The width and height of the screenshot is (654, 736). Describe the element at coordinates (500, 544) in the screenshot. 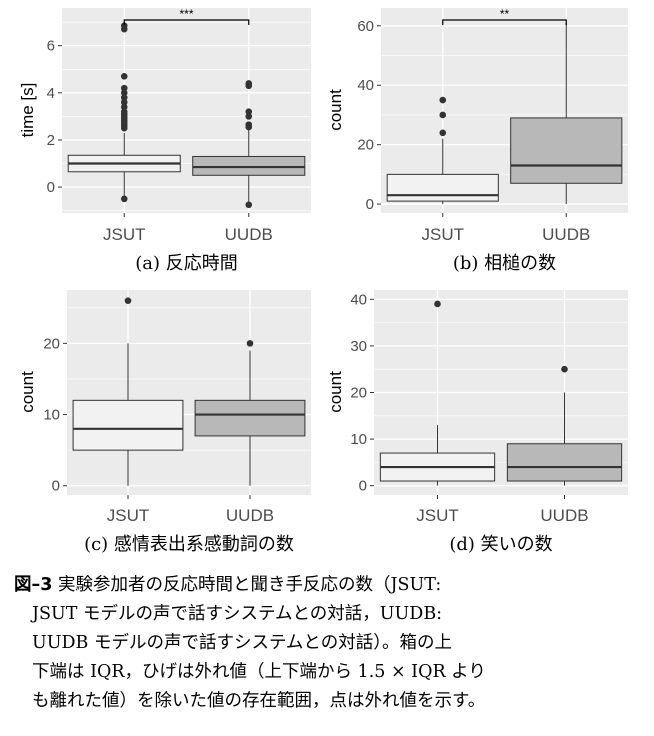

I see `panel-subcaption: (d) 笑いの数` at that location.